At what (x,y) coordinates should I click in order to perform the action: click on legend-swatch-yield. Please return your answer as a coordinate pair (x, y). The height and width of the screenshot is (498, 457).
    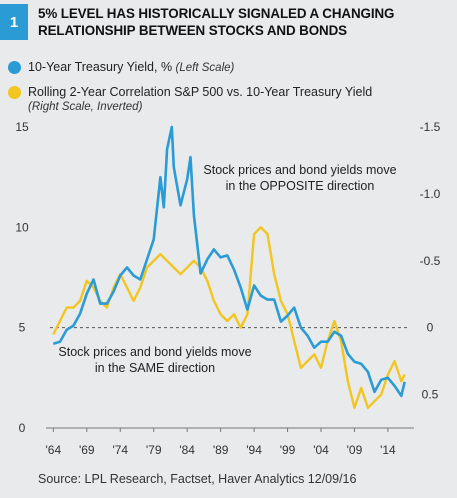
    Looking at the image, I should click on (14, 67).